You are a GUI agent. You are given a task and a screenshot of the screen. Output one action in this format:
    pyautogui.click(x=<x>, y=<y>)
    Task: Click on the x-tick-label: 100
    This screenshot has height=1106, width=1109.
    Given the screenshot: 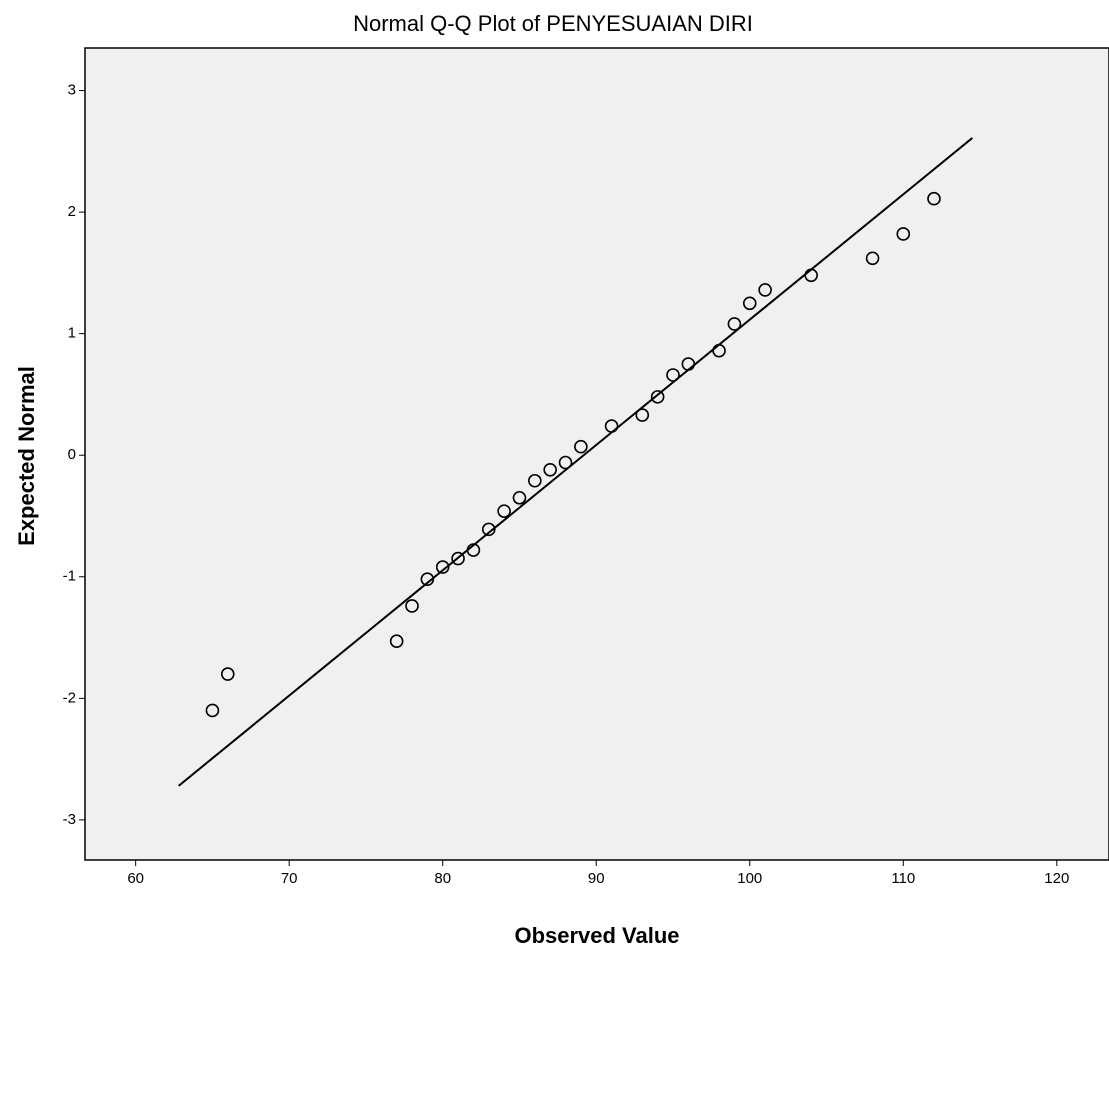 What is the action you would take?
    pyautogui.click(x=749, y=878)
    